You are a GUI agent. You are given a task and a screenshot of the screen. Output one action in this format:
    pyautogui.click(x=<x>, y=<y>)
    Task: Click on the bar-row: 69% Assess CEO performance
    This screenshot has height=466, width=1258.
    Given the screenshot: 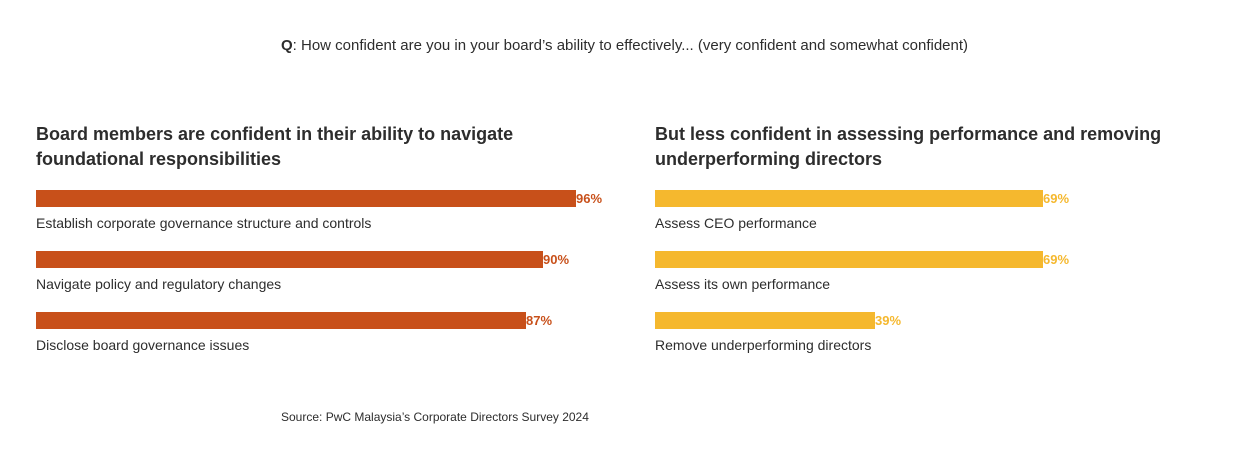 What is the action you would take?
    pyautogui.click(x=935, y=215)
    